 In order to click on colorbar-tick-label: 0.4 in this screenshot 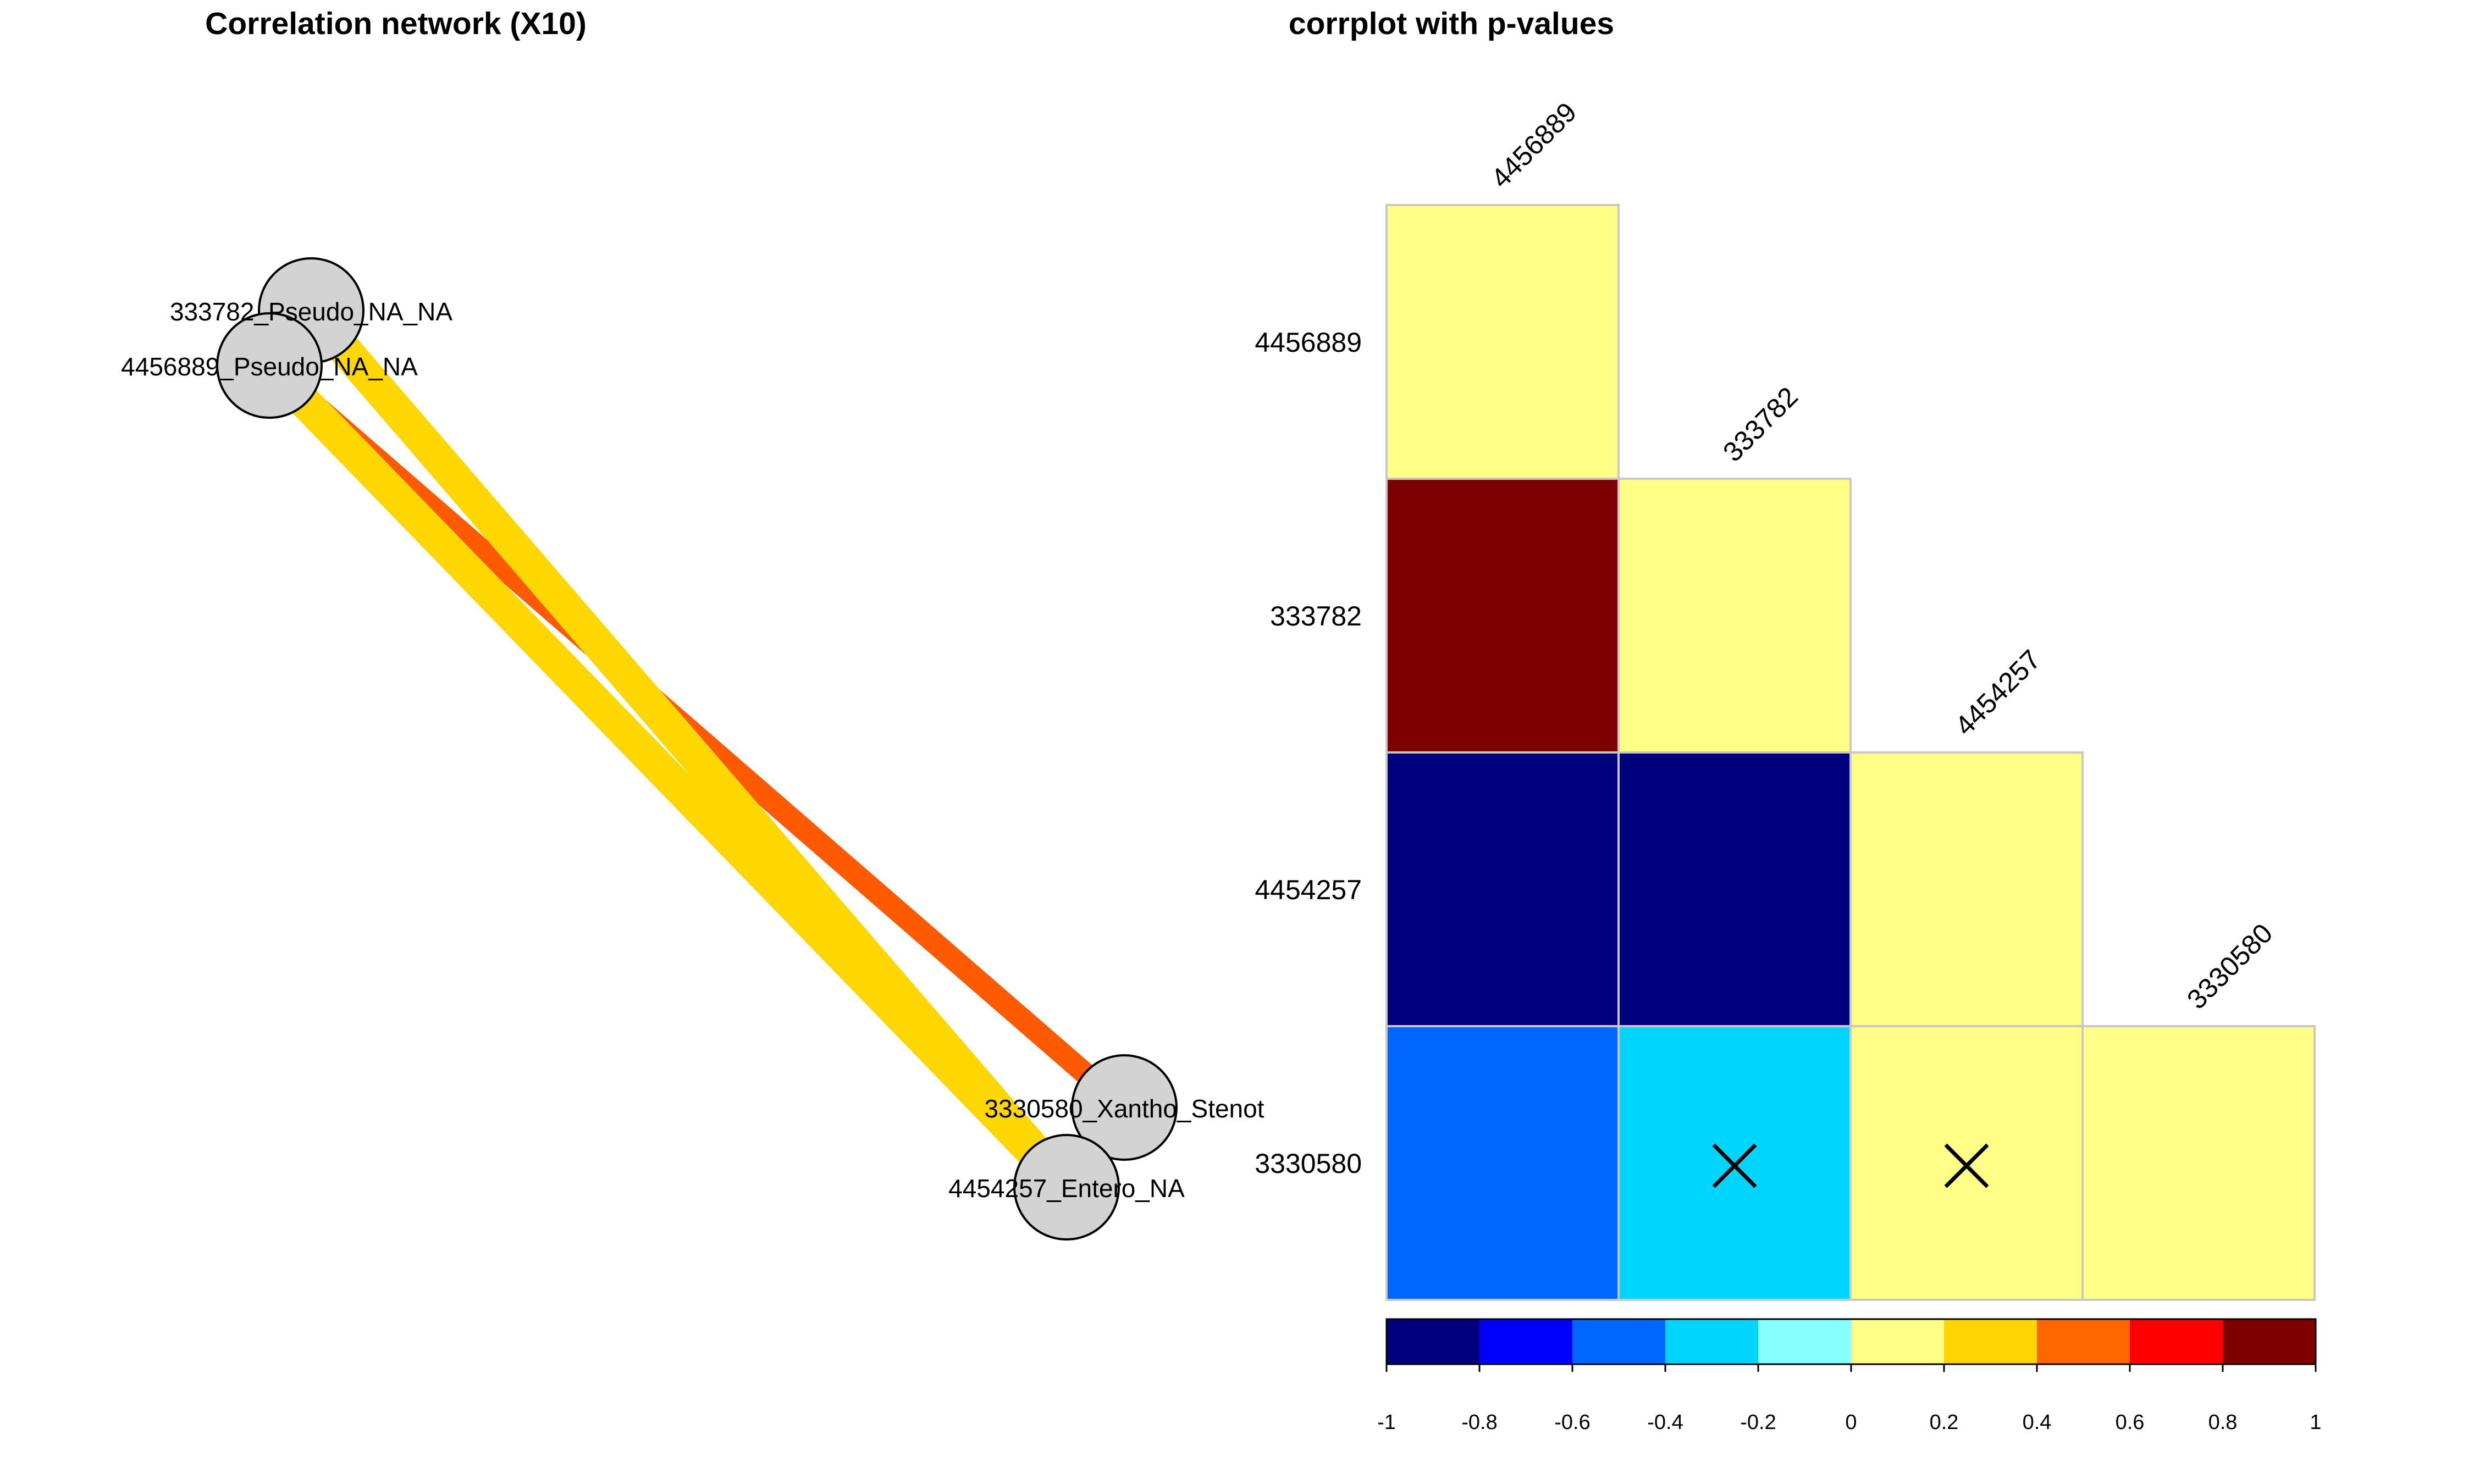, I will do `click(2038, 1422)`.